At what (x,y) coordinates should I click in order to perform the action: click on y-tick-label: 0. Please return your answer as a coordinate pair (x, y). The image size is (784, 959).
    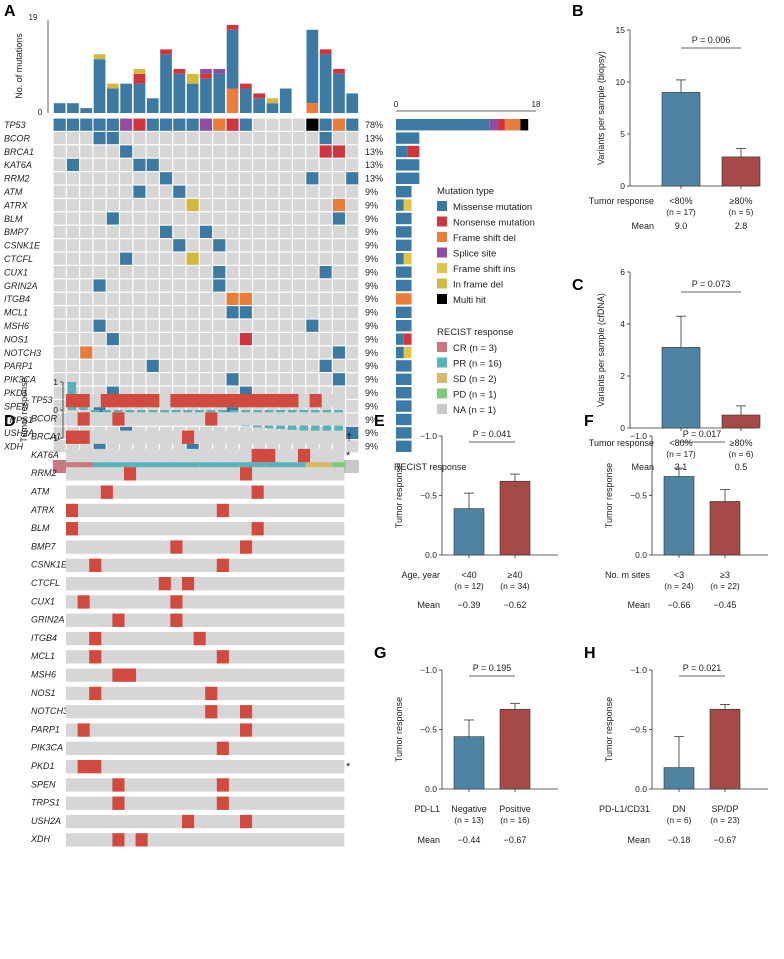
    Looking at the image, I should click on (622, 428).